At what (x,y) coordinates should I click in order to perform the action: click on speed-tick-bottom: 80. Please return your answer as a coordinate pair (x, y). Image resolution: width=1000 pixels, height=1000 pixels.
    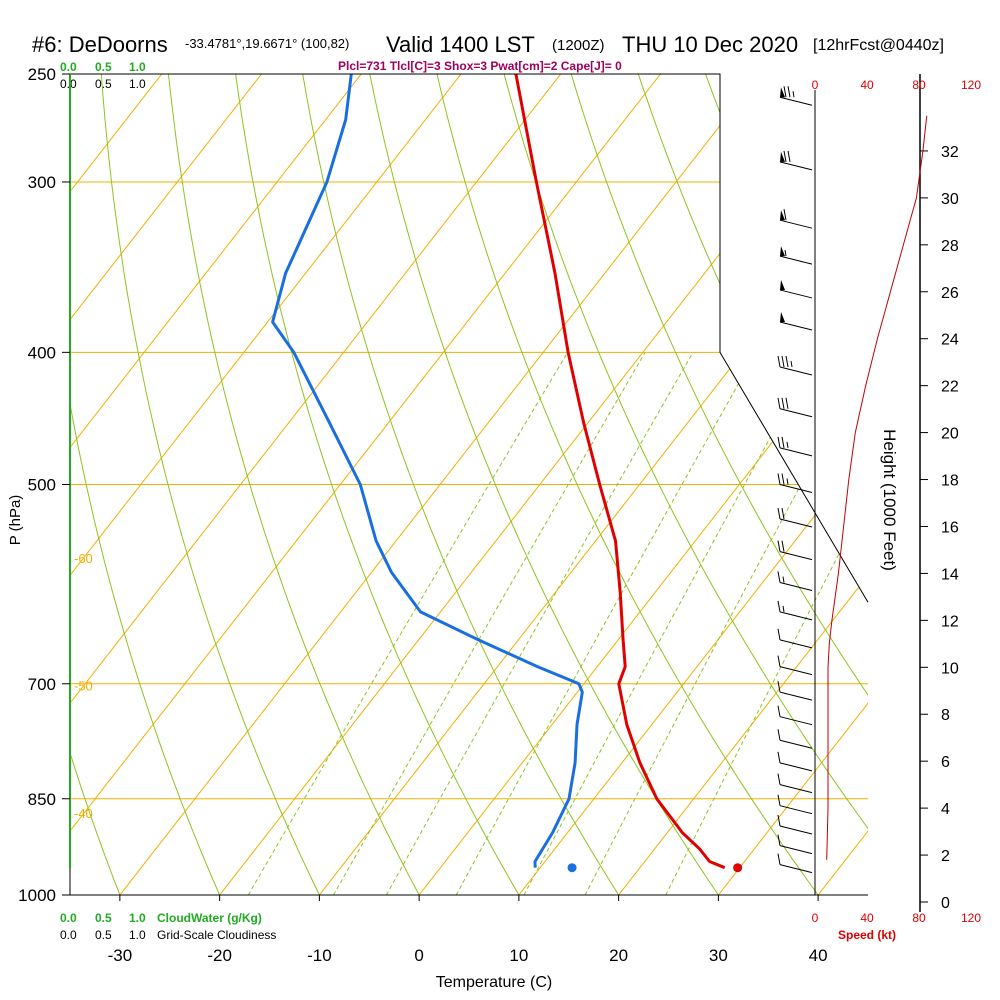
    Looking at the image, I should click on (919, 918).